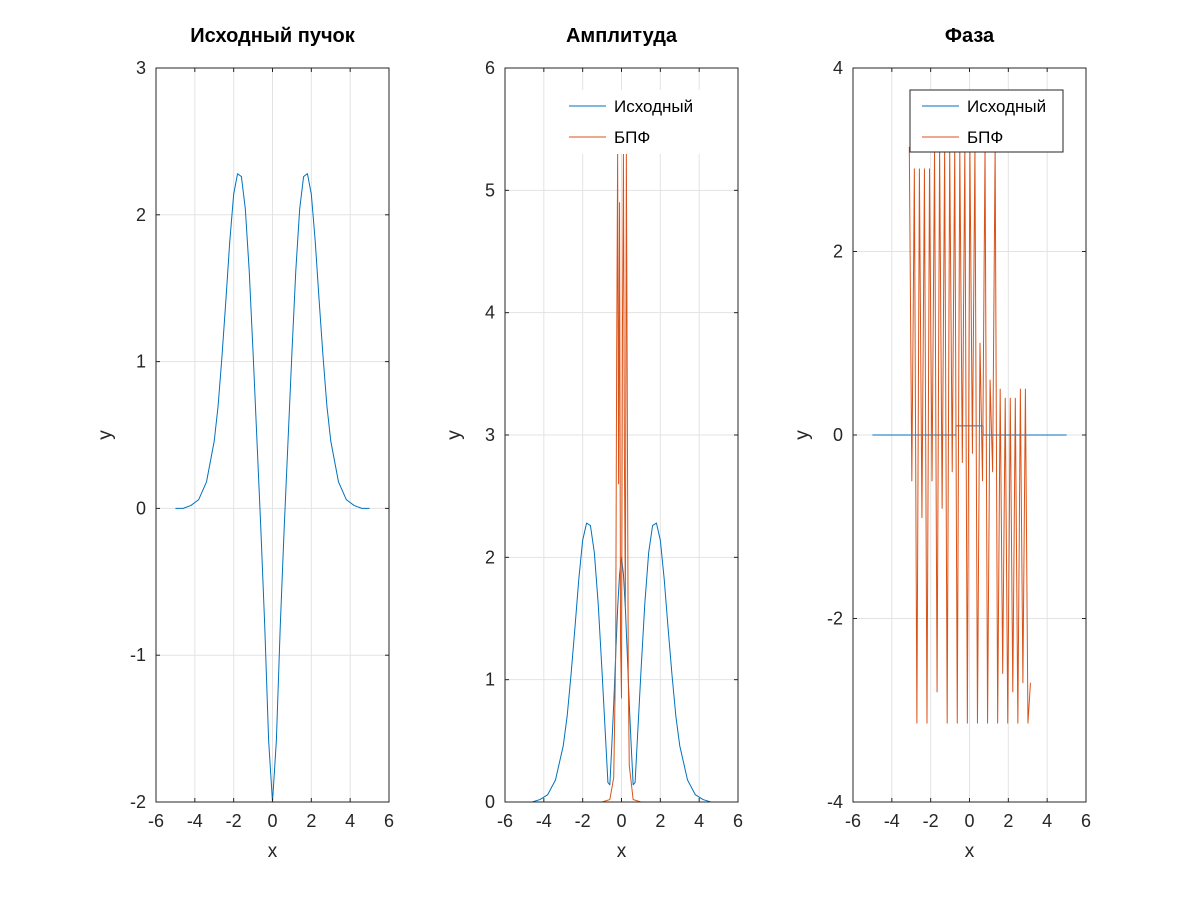 The image size is (1200, 905). I want to click on series-line-original, so click(272, 487).